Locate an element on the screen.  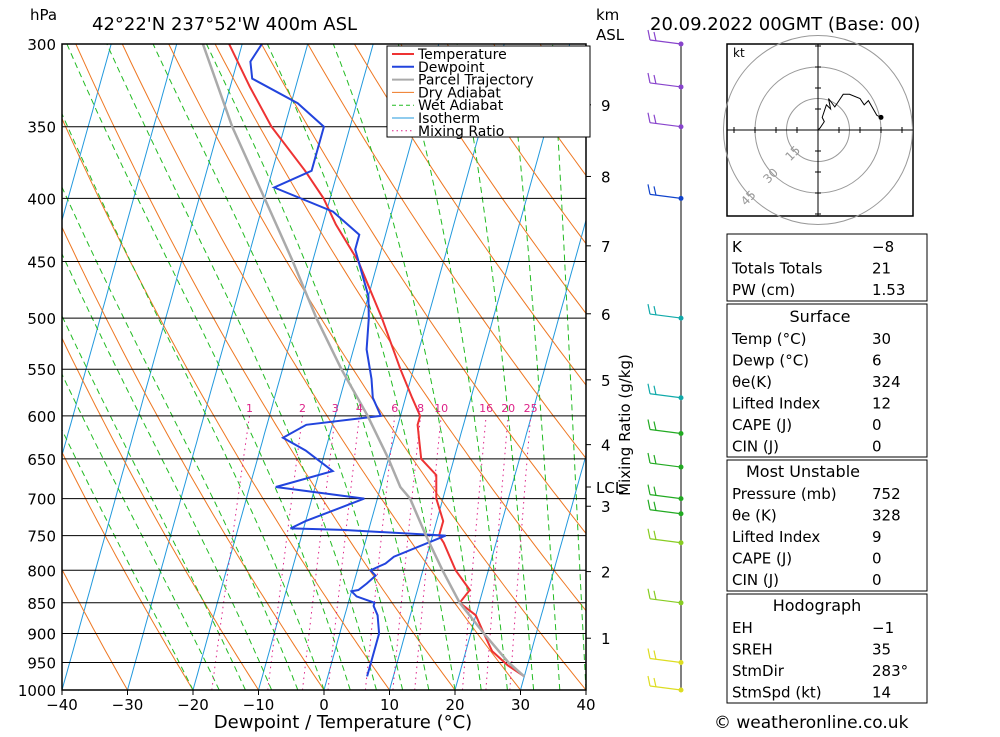
most-unstable-row-label: Lifted Index is located at coordinates (776, 537).